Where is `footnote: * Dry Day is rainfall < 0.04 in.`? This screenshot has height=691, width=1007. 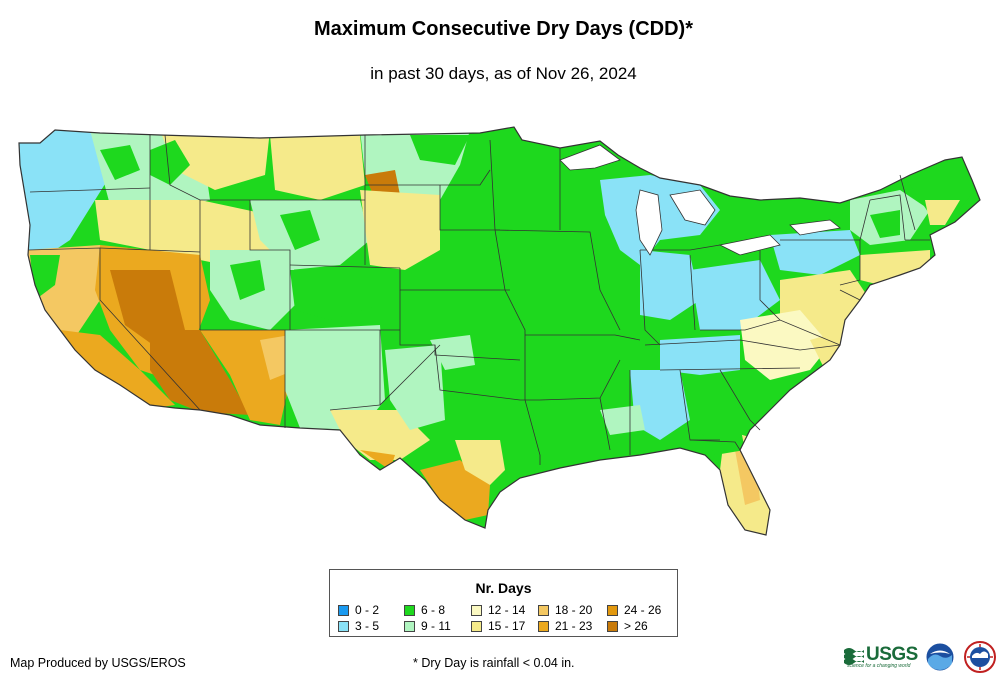
footnote: * Dry Day is rainfall < 0.04 in. is located at coordinates (494, 663).